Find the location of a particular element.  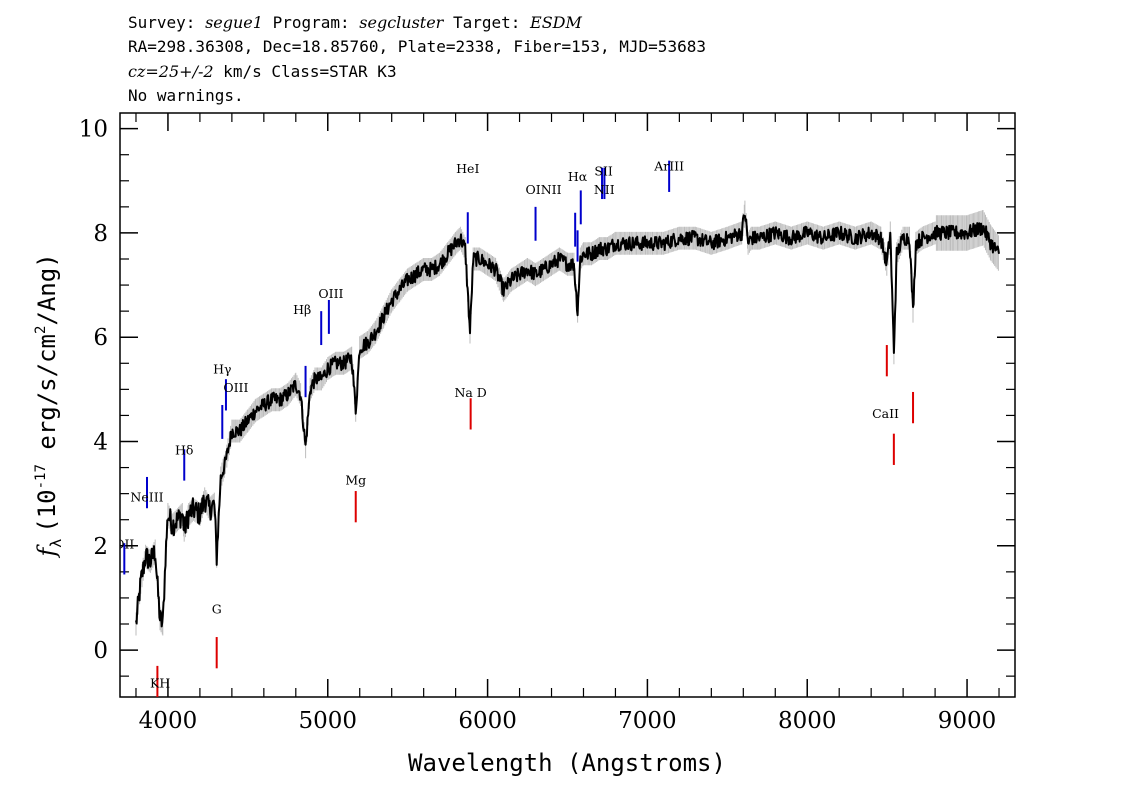

line-label-kh: KH is located at coordinates (160, 683).